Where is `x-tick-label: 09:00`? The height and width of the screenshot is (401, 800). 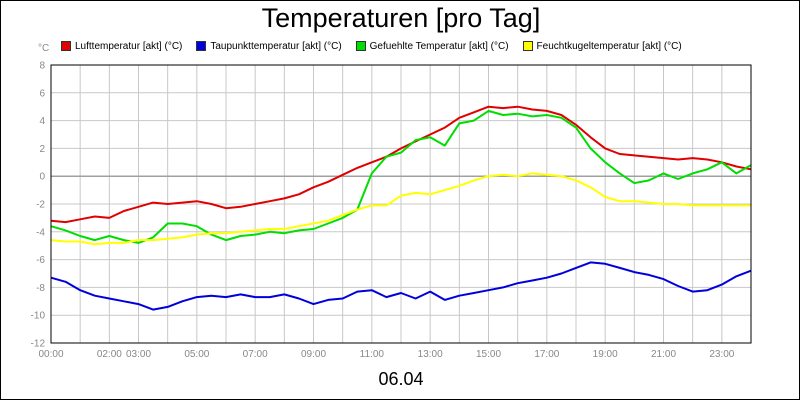
x-tick-label: 09:00 is located at coordinates (313, 354).